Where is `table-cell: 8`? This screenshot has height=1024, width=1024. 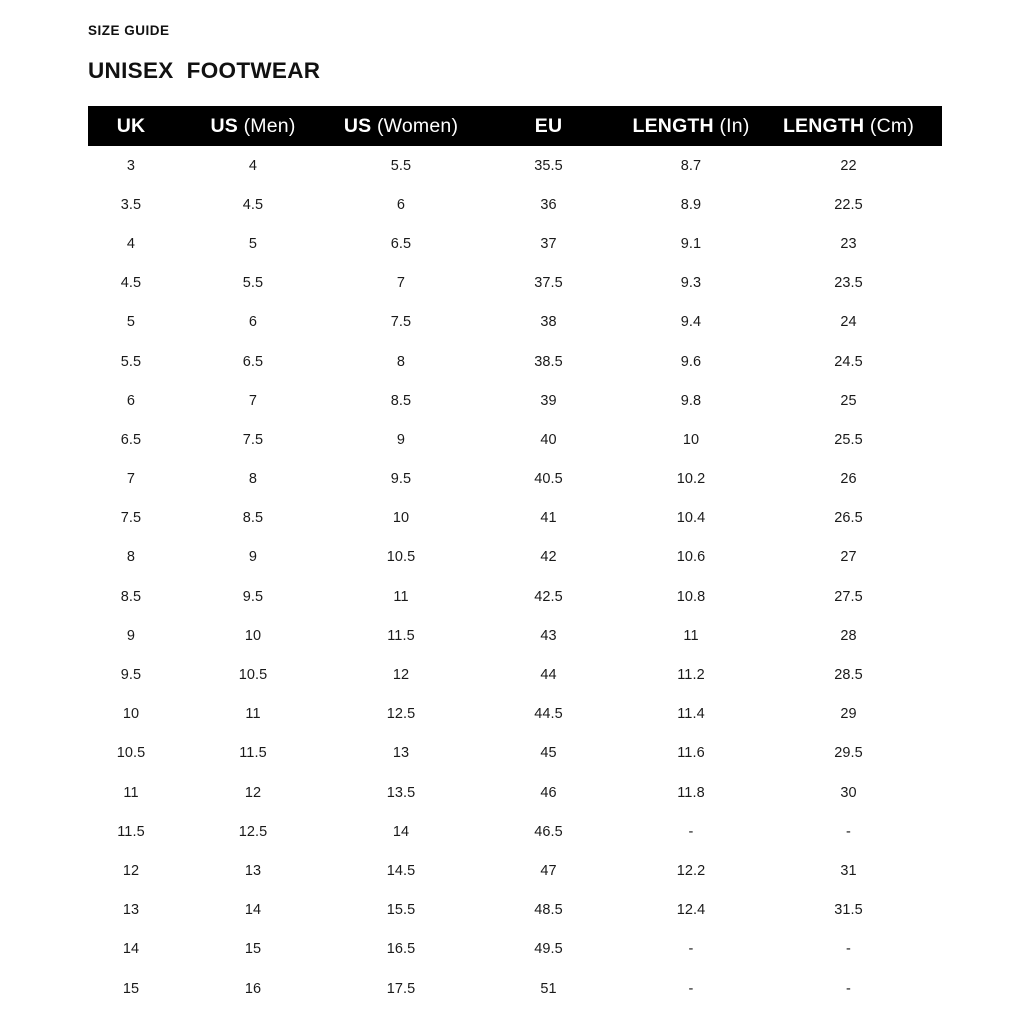 table-cell: 8 is located at coordinates (401, 361).